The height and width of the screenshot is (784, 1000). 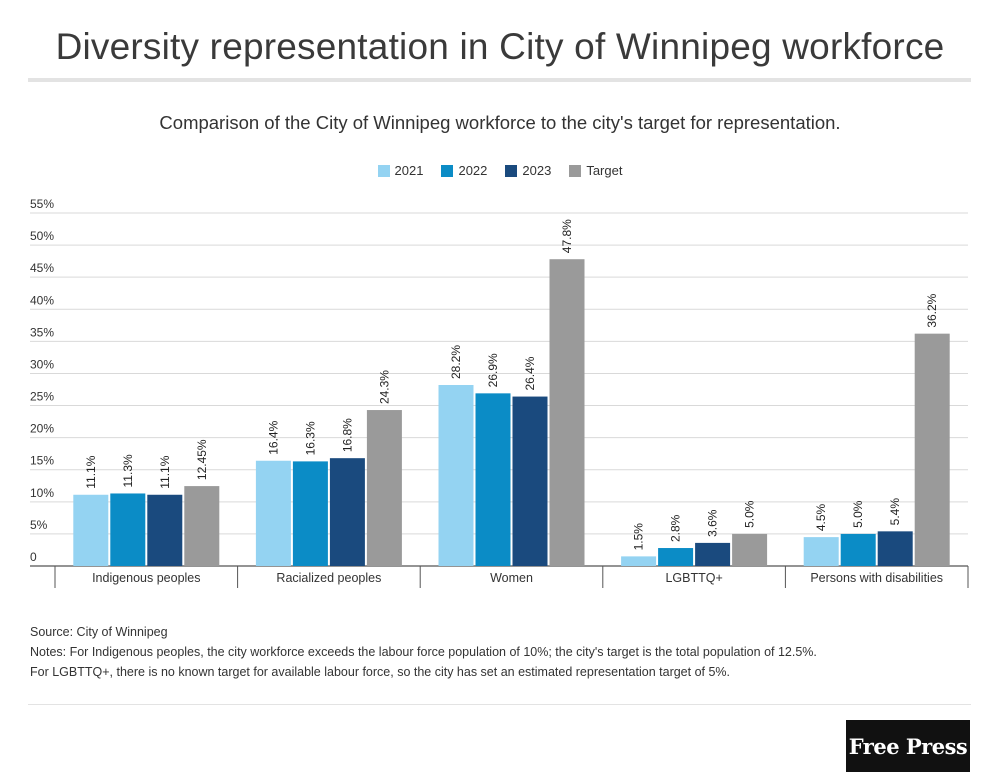 What do you see at coordinates (99, 632) in the screenshot?
I see `source-text: Source: City of Winnipeg` at bounding box center [99, 632].